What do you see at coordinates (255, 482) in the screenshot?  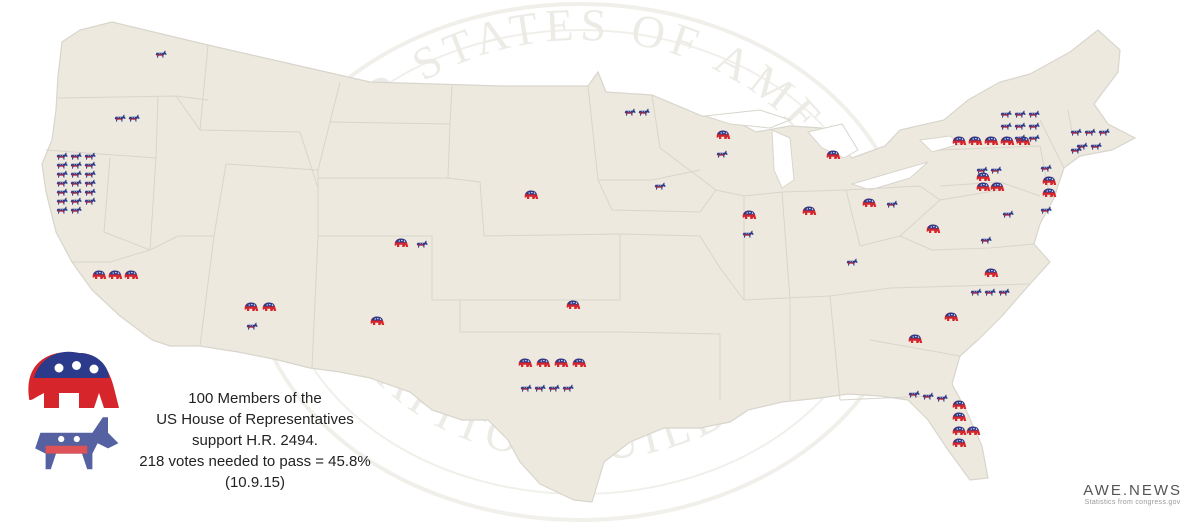 I see `caption-line-5: (10.9.15)` at bounding box center [255, 482].